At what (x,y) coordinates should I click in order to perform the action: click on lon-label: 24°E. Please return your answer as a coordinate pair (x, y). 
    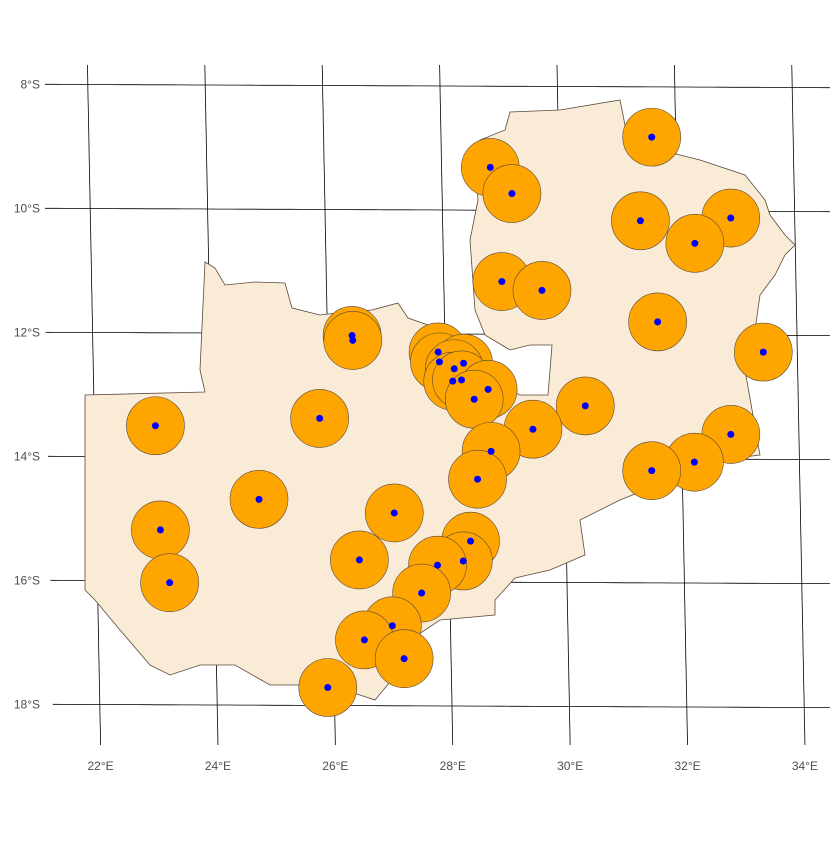
    Looking at the image, I should click on (218, 766).